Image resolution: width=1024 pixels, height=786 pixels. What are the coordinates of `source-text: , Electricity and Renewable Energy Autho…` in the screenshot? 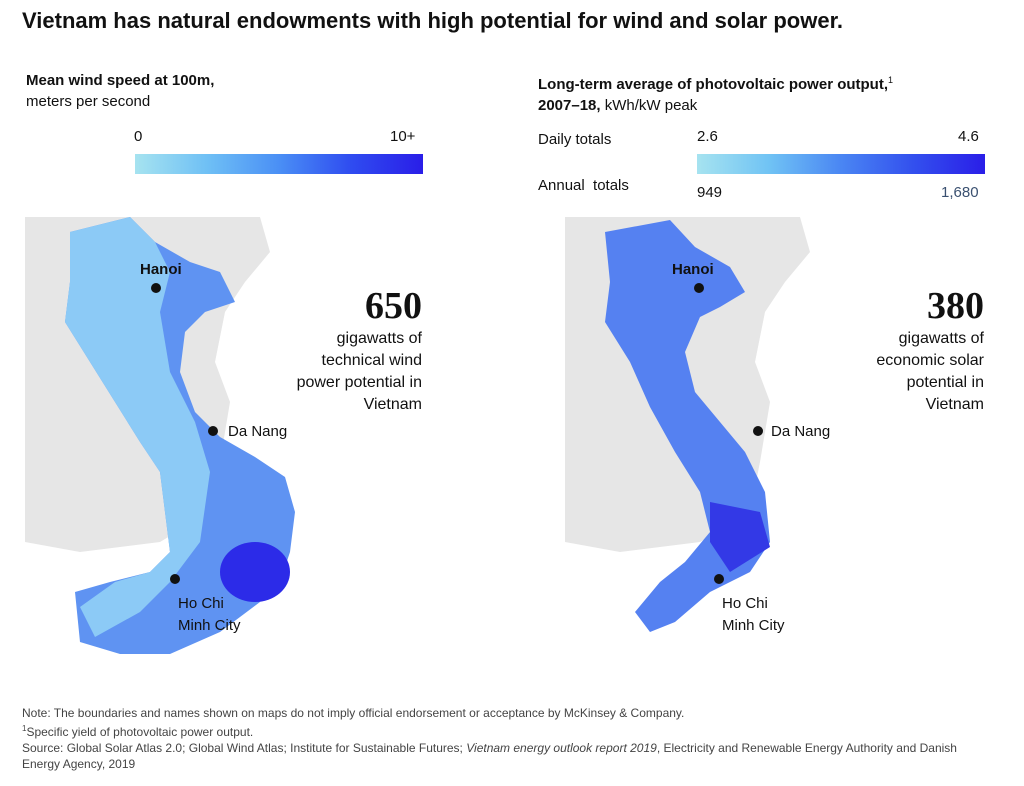 It's located at (489, 756).